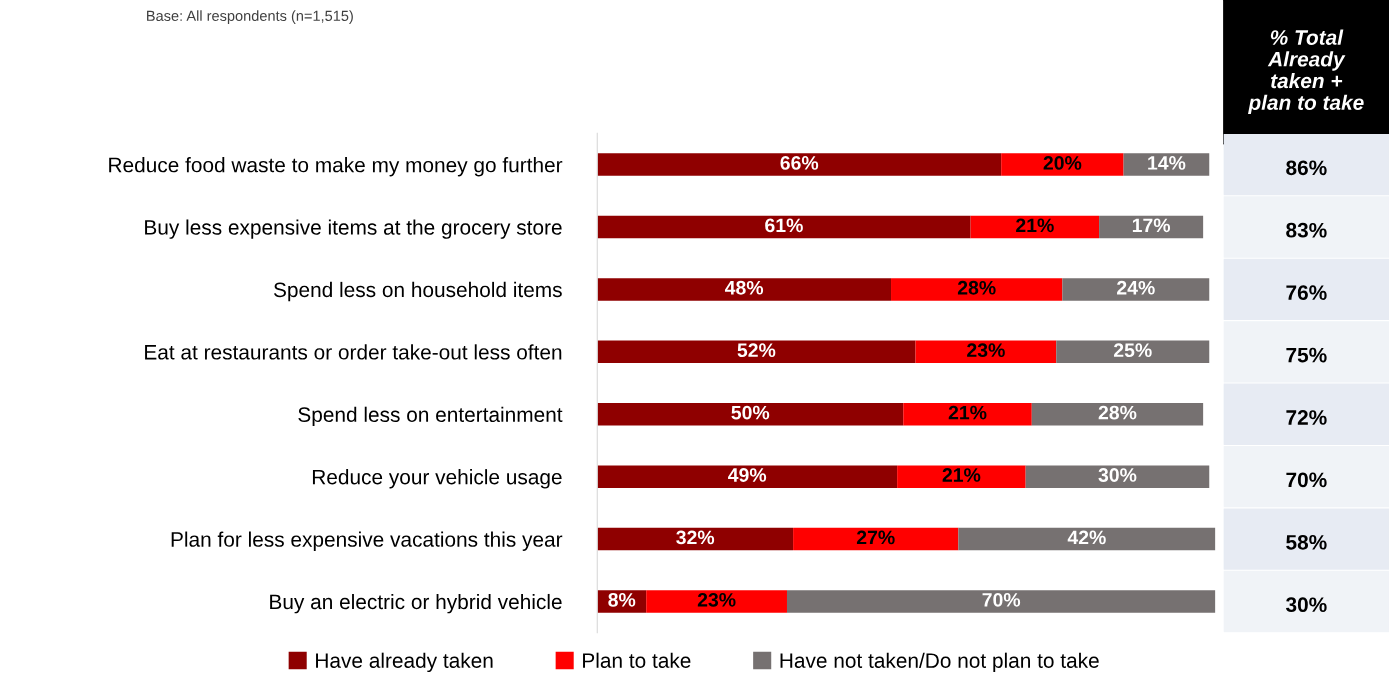 This screenshot has height=684, width=1389. What do you see at coordinates (637, 660) in the screenshot?
I see `legend-label: Plan to take` at bounding box center [637, 660].